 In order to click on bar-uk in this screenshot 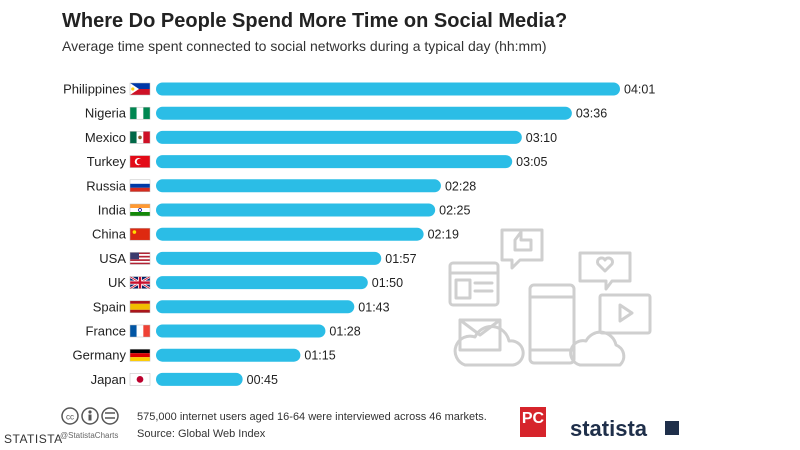, I will do `click(262, 283)`.